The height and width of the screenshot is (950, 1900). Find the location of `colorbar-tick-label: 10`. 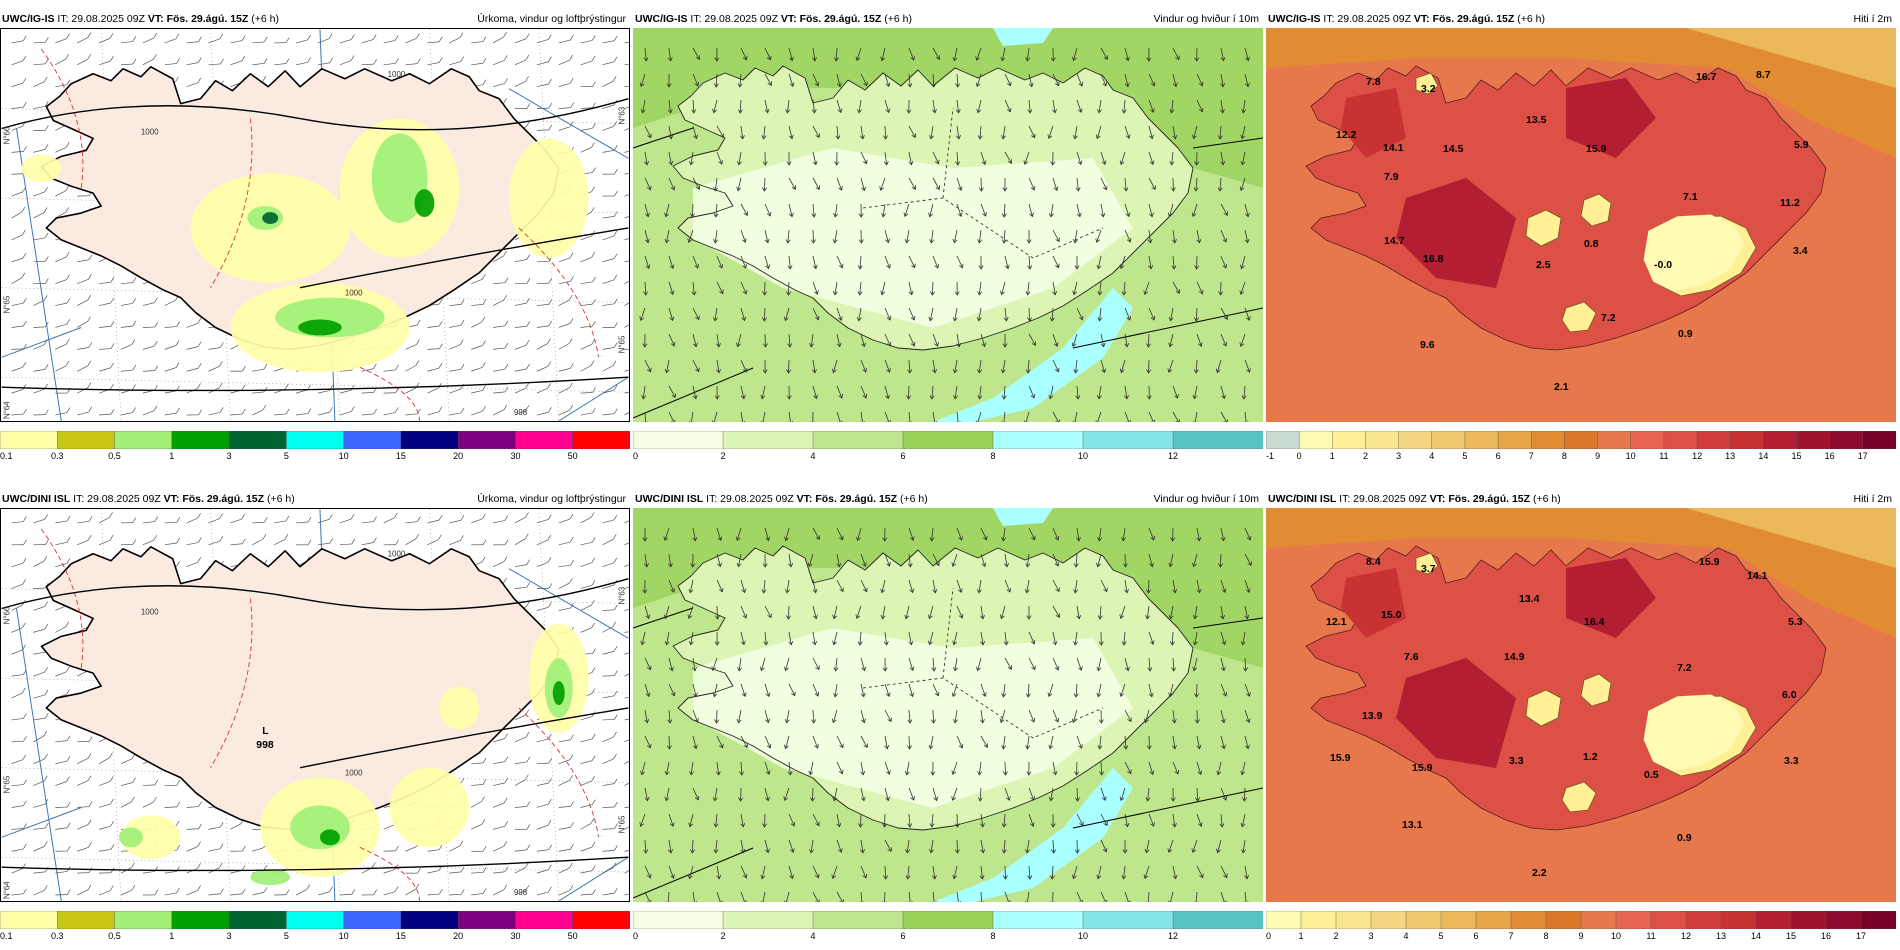

colorbar-tick-label: 10 is located at coordinates (1630, 456).